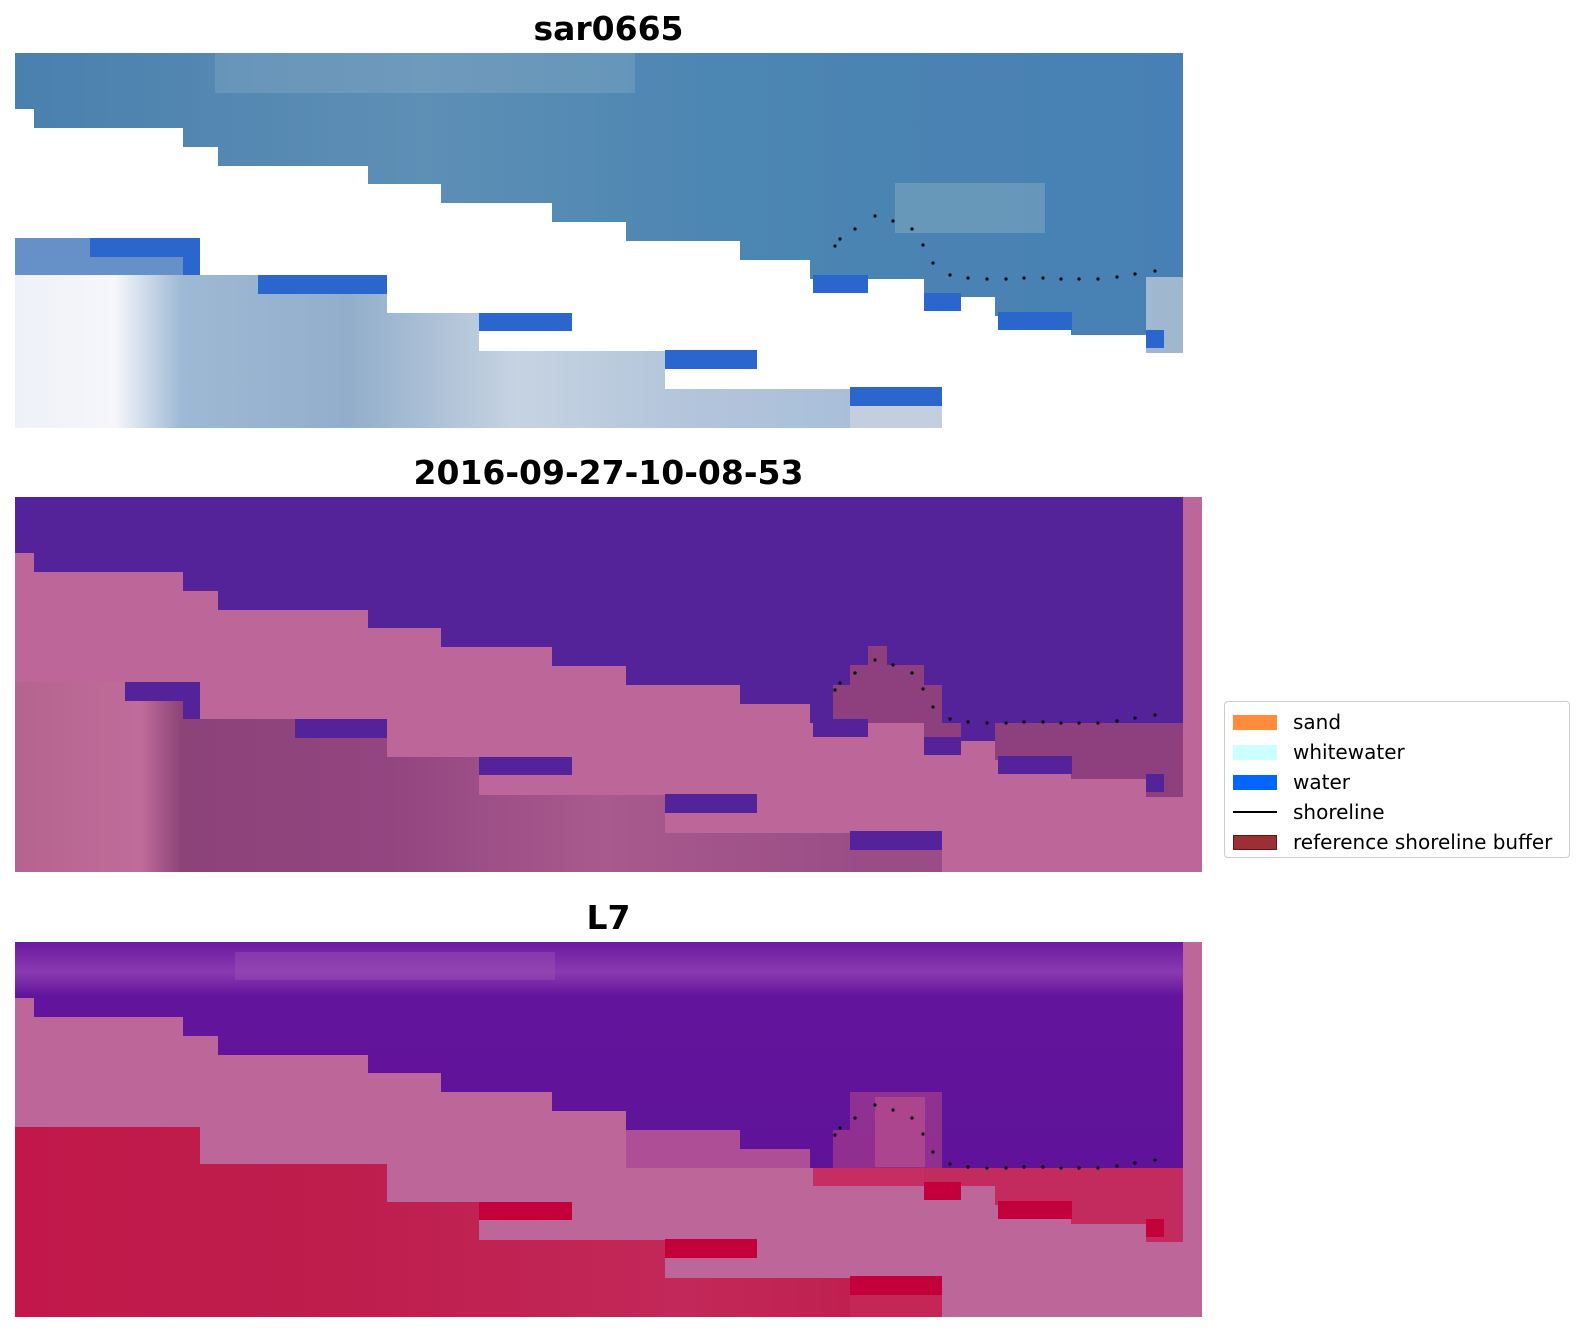 Image resolution: width=1580 pixels, height=1337 pixels. Describe the element at coordinates (1255, 842) in the screenshot. I see `buffer-swatch` at that location.